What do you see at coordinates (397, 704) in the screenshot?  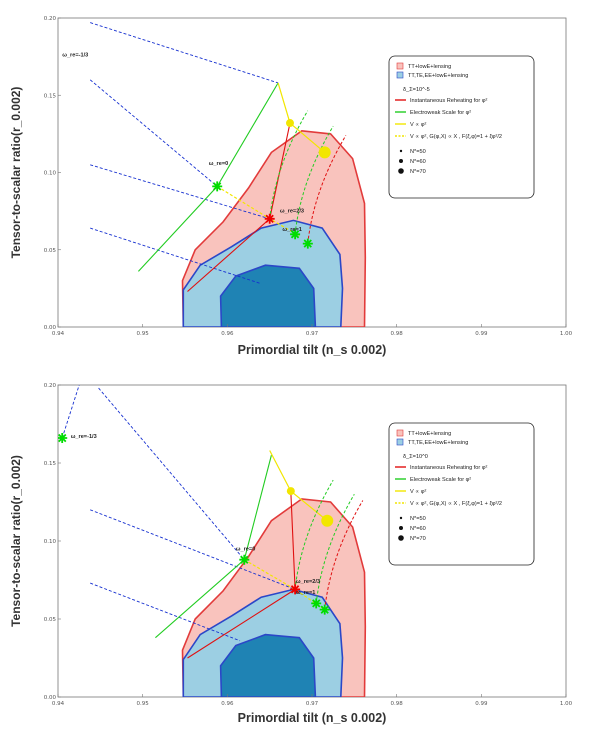 I see `x-tick-label: 0.98` at bounding box center [397, 704].